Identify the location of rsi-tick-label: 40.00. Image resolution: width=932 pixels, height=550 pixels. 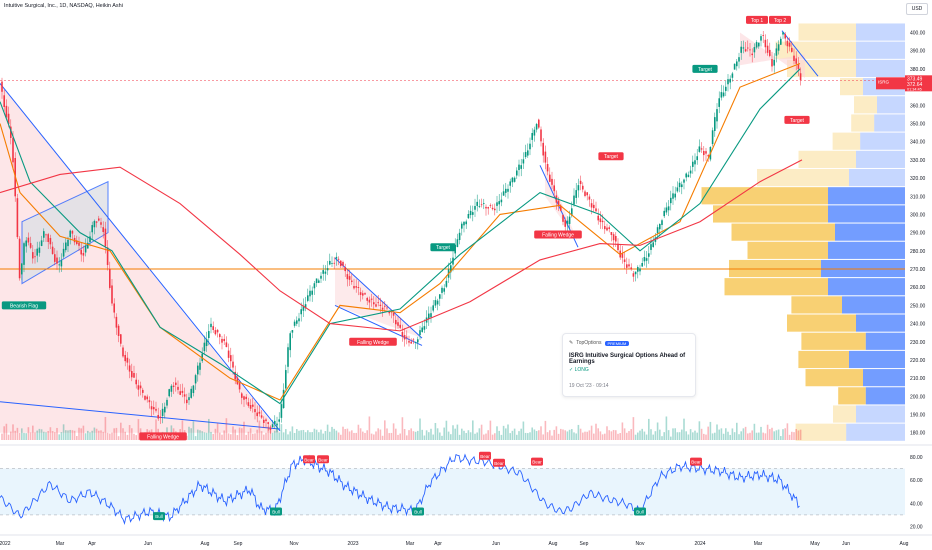
(916, 504).